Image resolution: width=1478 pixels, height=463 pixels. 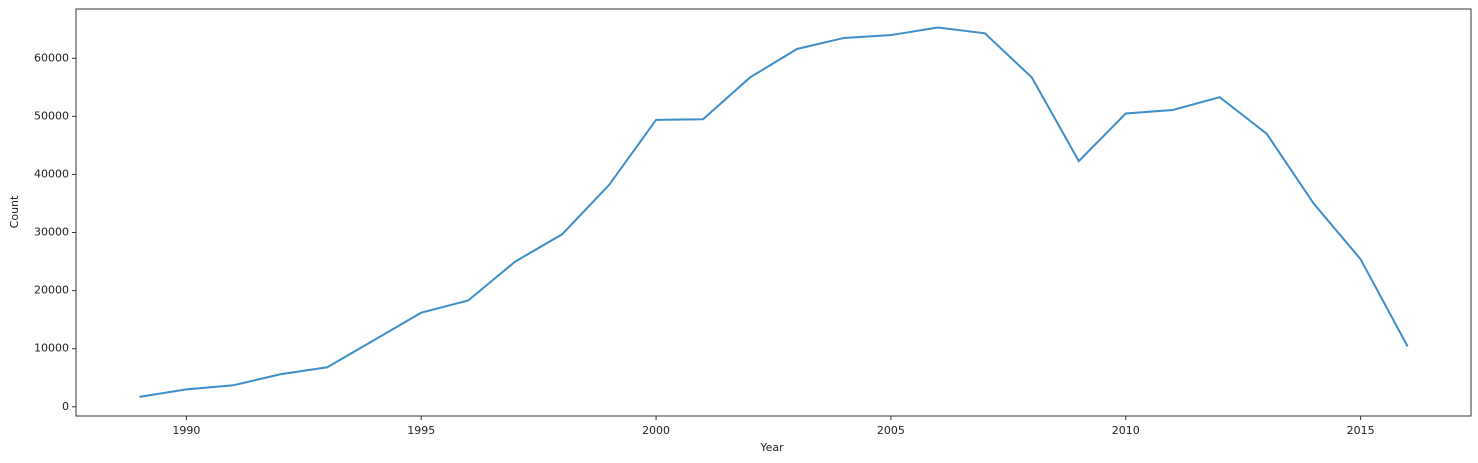 What do you see at coordinates (51, 173) in the screenshot?
I see `y-tick-label: 40000` at bounding box center [51, 173].